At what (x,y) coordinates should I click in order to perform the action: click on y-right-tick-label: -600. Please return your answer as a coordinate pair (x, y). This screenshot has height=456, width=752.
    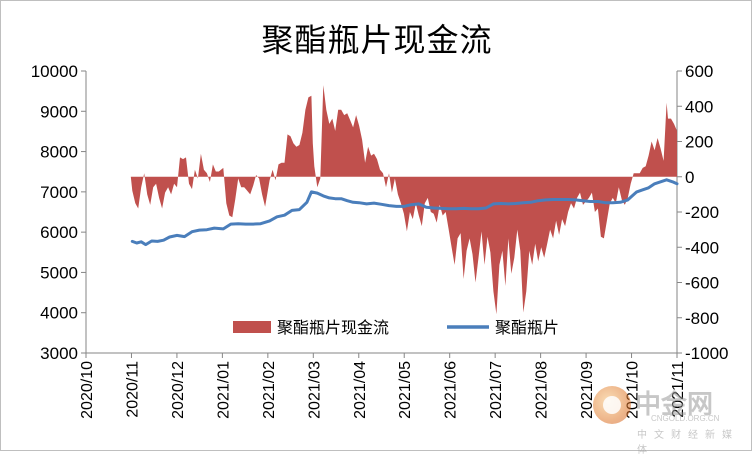
    Looking at the image, I should click on (702, 283).